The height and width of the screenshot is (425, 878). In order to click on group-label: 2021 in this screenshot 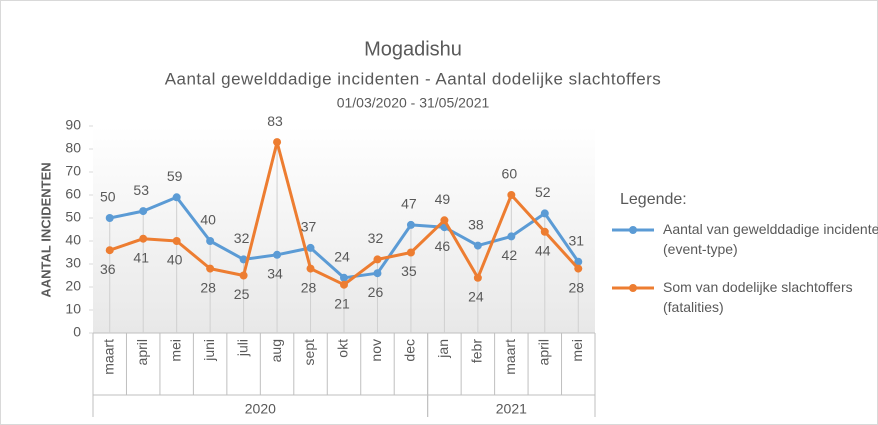, I will do `click(511, 409)`.